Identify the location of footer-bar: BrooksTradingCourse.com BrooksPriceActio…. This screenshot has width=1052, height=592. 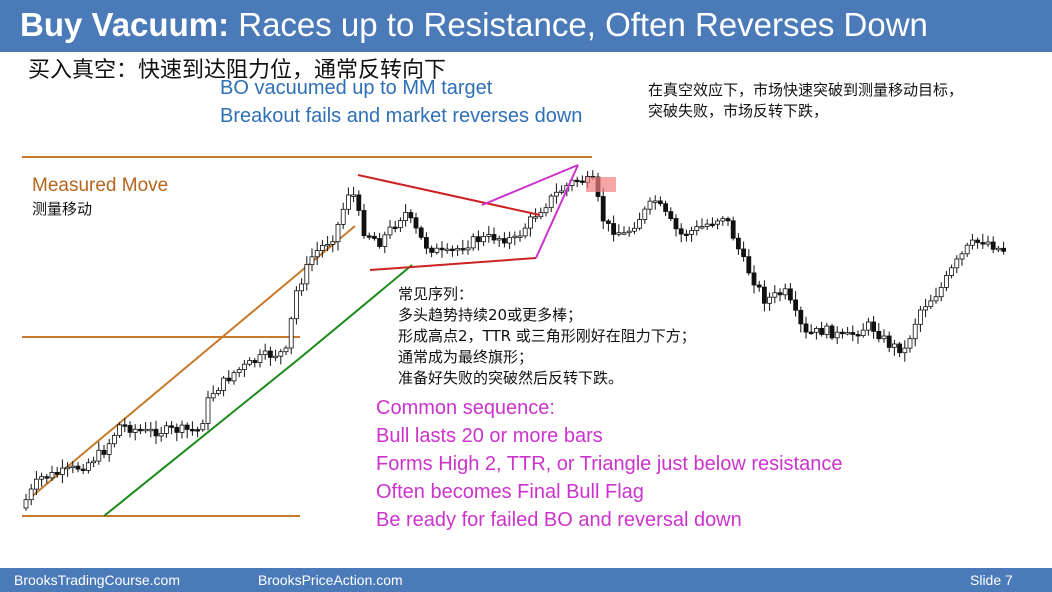
(526, 580).